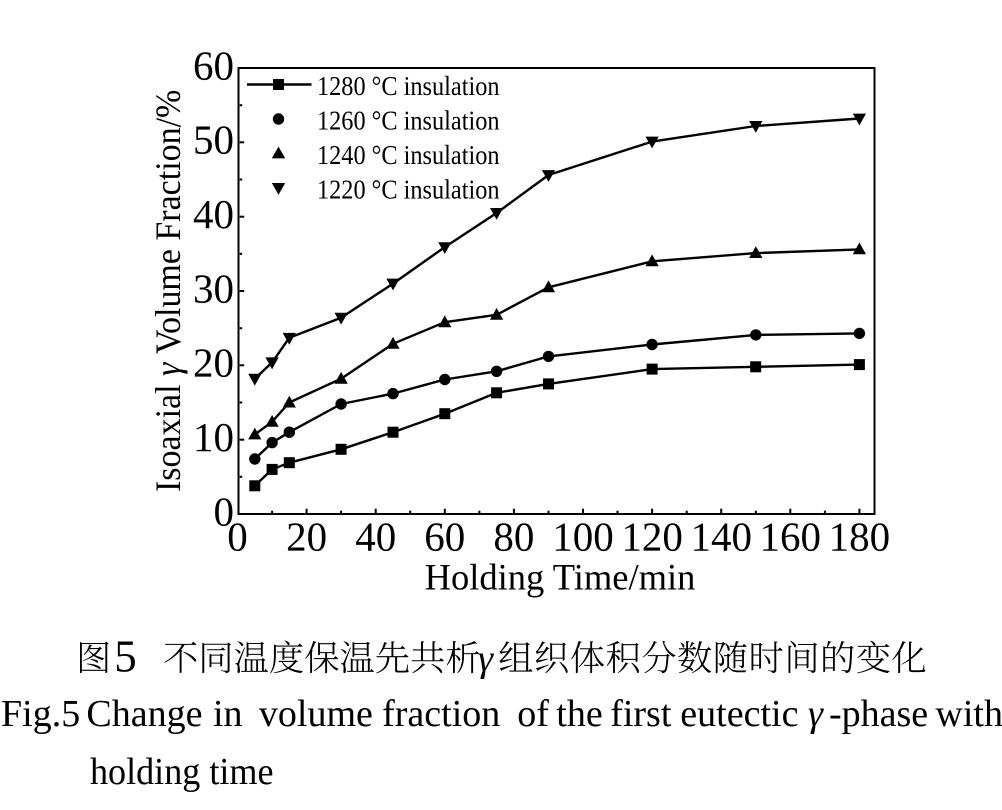 The height and width of the screenshot is (810, 1002). I want to click on svg-text: 1280 °C insulation, so click(408, 86).